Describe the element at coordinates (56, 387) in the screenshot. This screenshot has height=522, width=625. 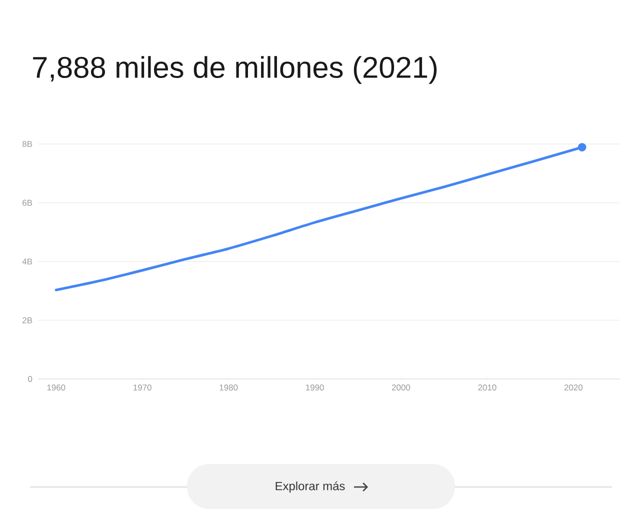
I see `x-tick-label: 1960` at that location.